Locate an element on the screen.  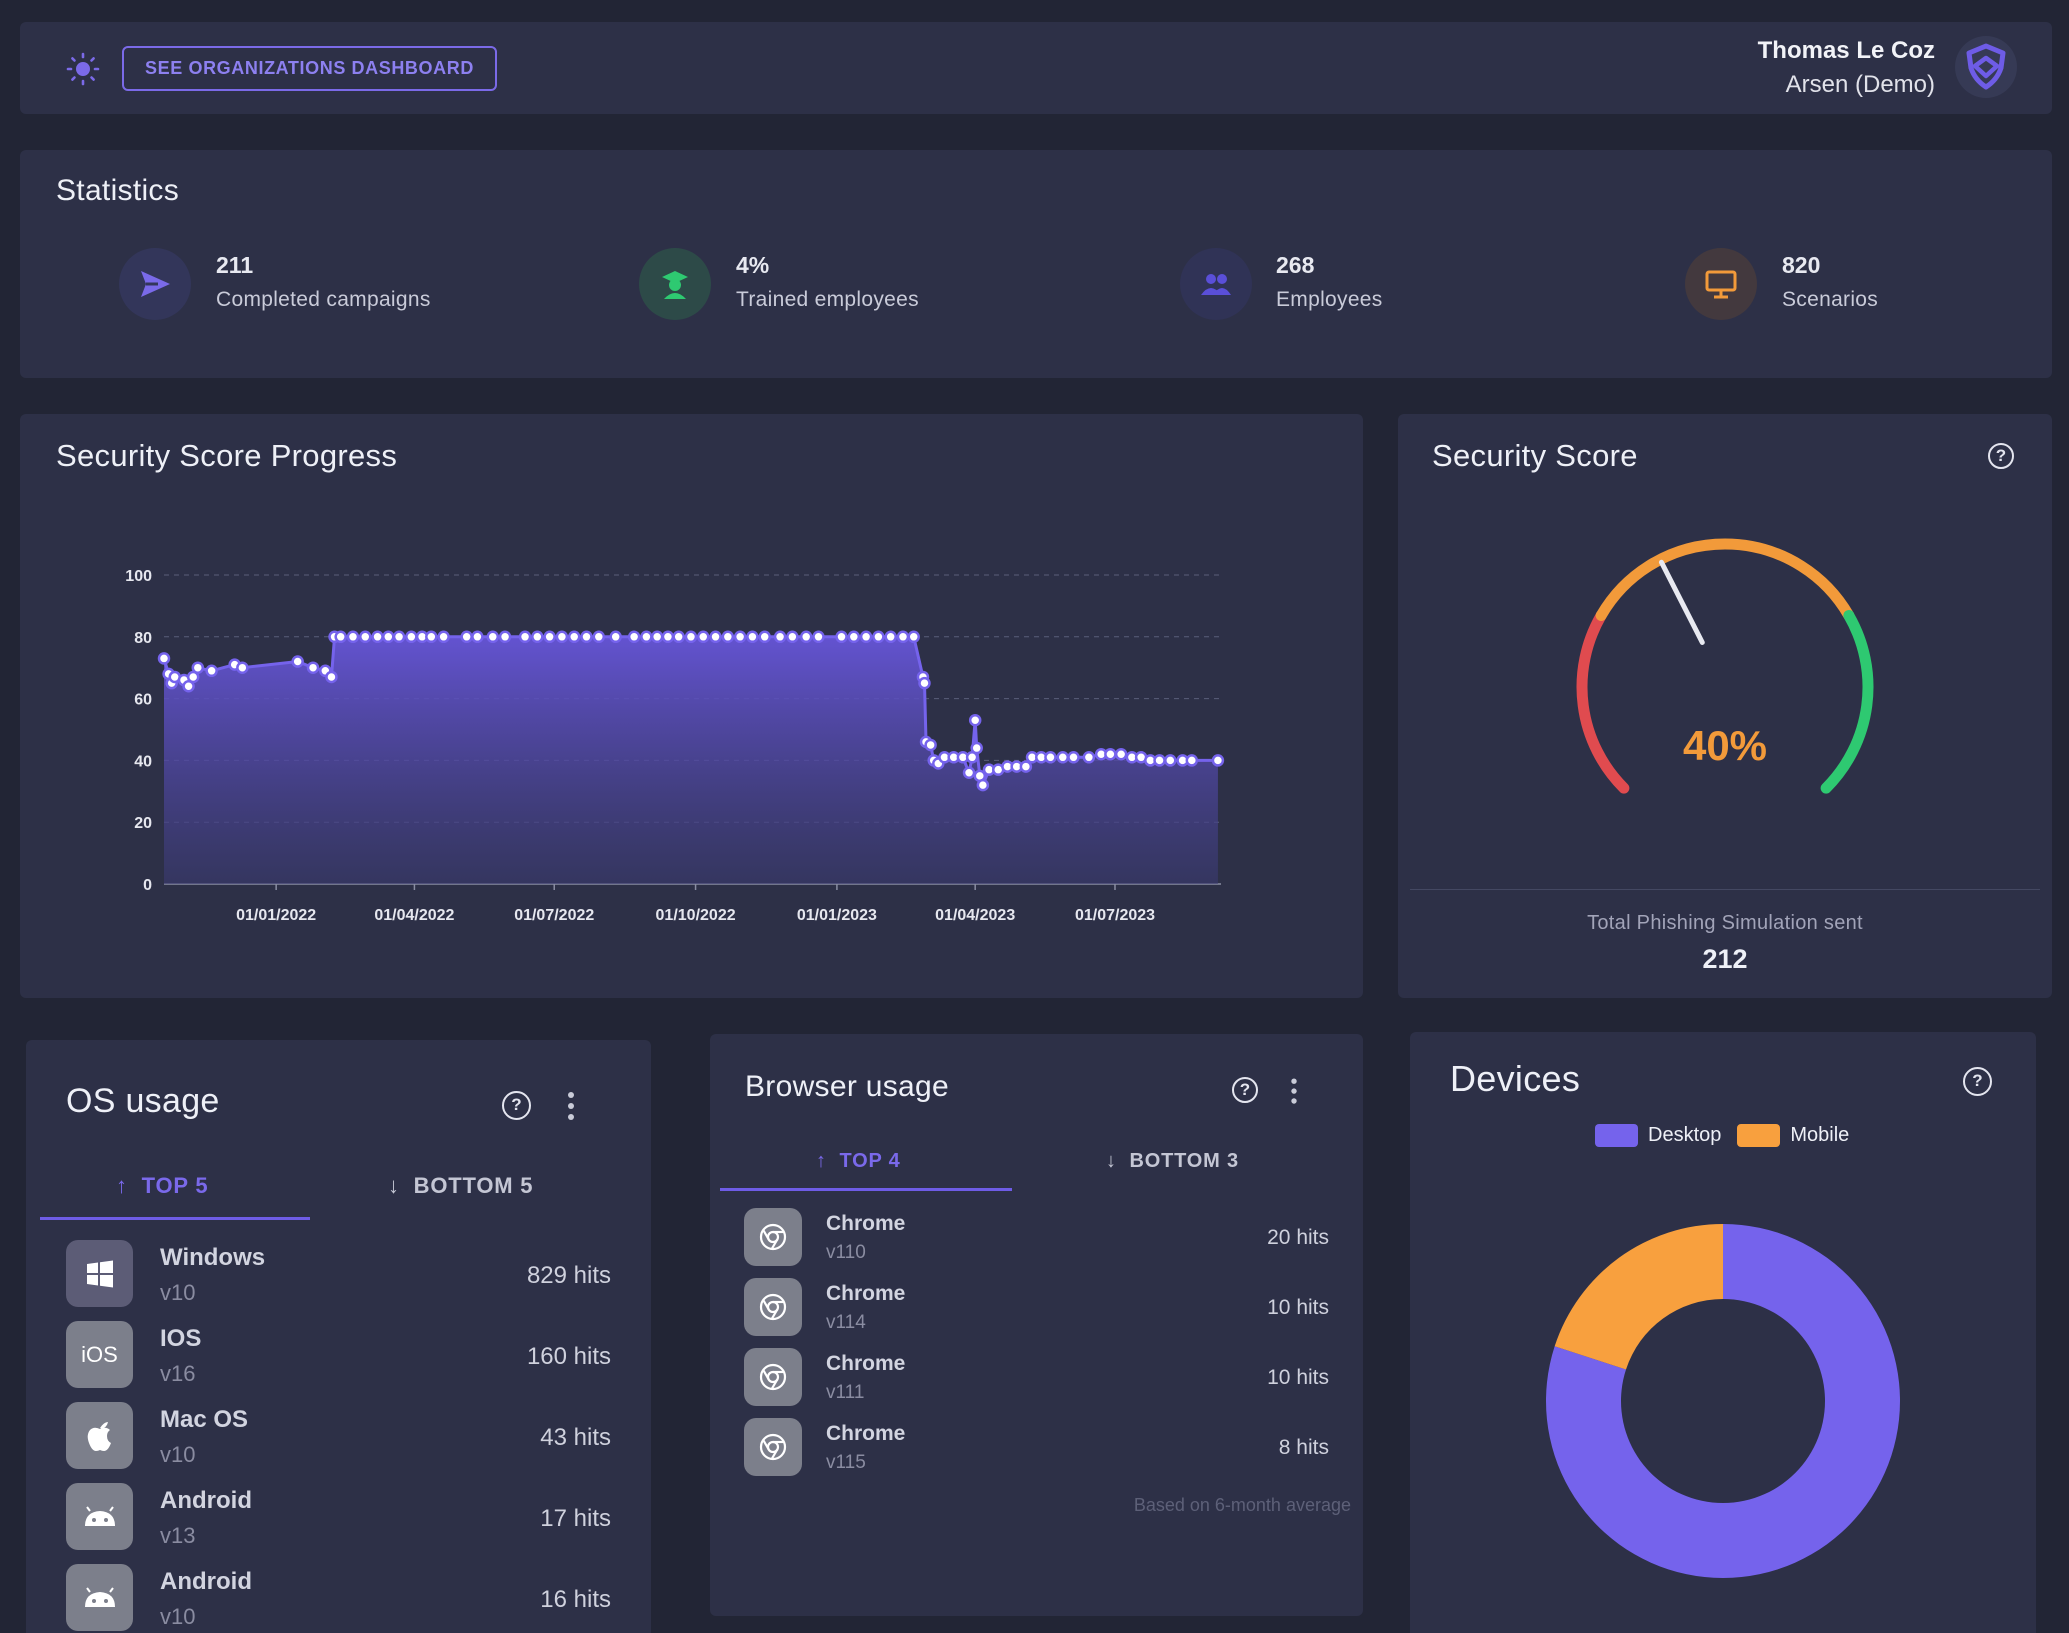
gauge-value: 40% is located at coordinates (1725, 745).